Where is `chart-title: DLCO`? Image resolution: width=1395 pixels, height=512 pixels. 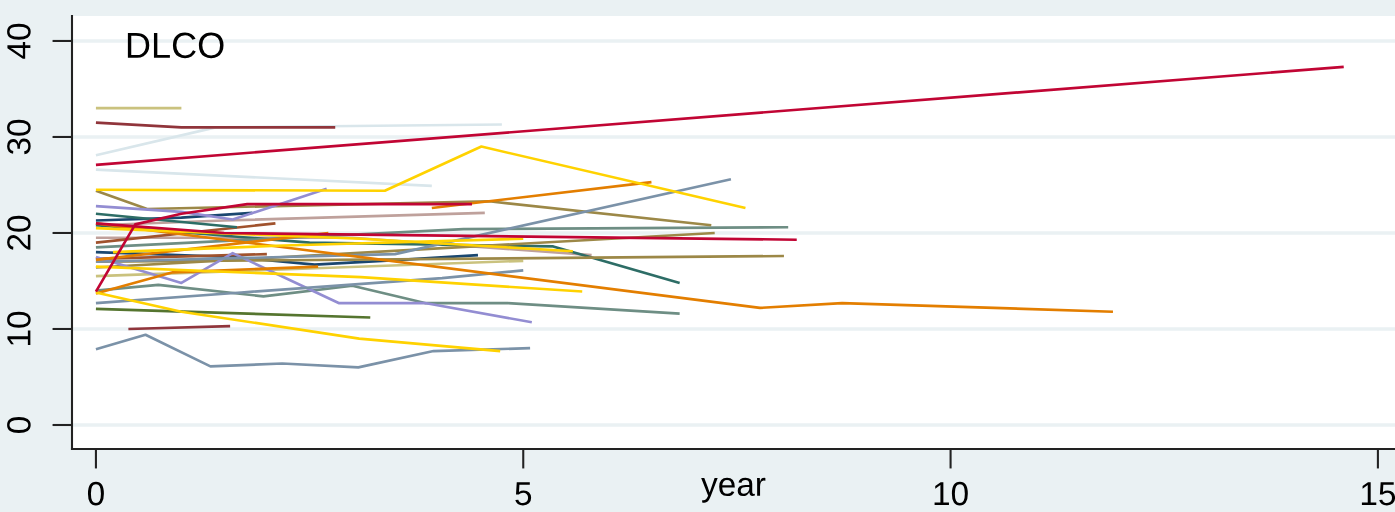 chart-title: DLCO is located at coordinates (175, 45).